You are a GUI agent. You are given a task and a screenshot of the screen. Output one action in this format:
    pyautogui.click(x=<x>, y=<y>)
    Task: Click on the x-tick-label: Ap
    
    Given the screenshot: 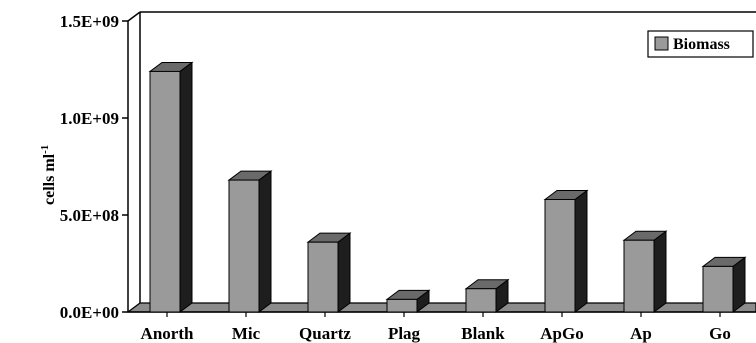 What is the action you would take?
    pyautogui.click(x=641, y=333)
    